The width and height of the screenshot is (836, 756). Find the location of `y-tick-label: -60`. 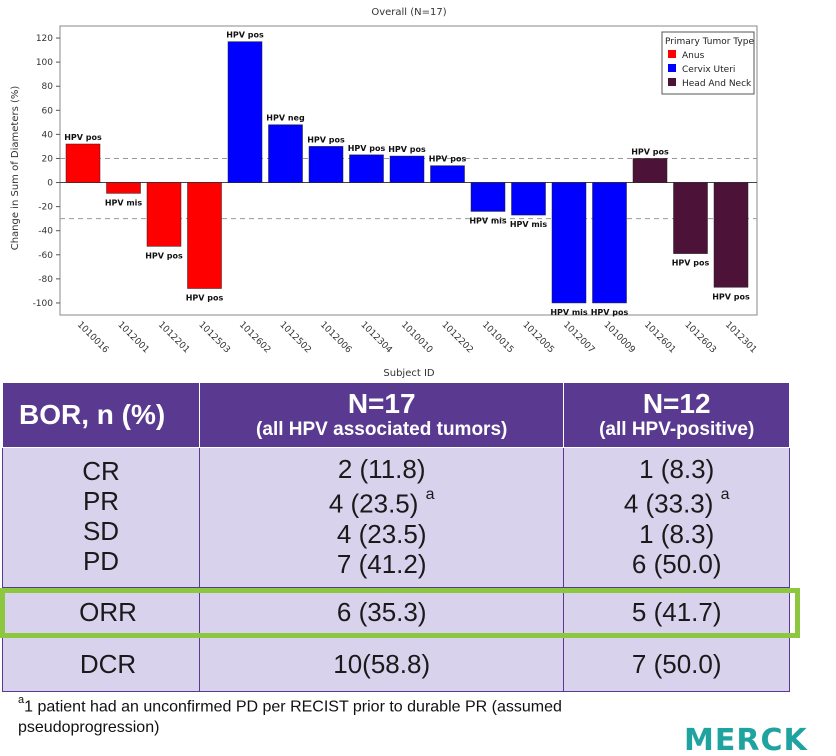

y-tick-label: -60 is located at coordinates (45, 256).